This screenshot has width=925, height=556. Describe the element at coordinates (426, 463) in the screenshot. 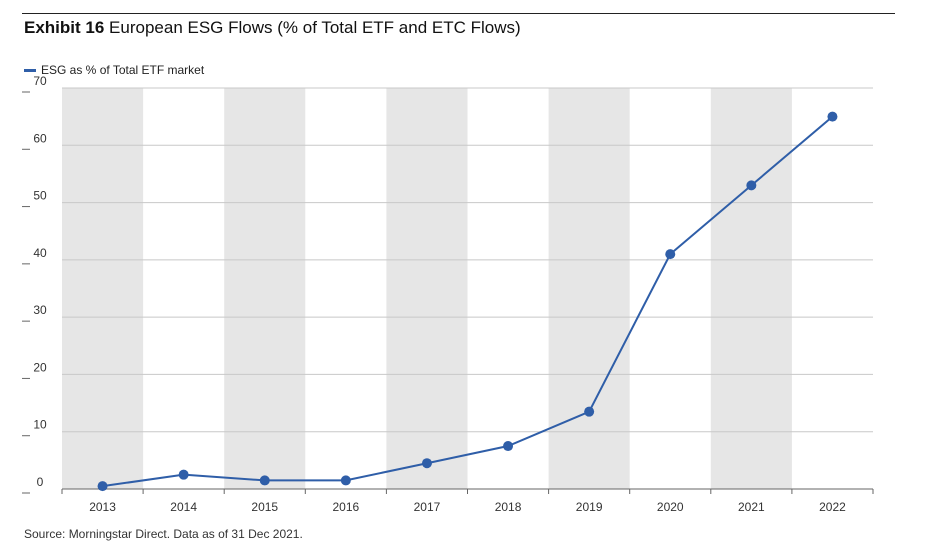

I see `data-point-2017` at that location.